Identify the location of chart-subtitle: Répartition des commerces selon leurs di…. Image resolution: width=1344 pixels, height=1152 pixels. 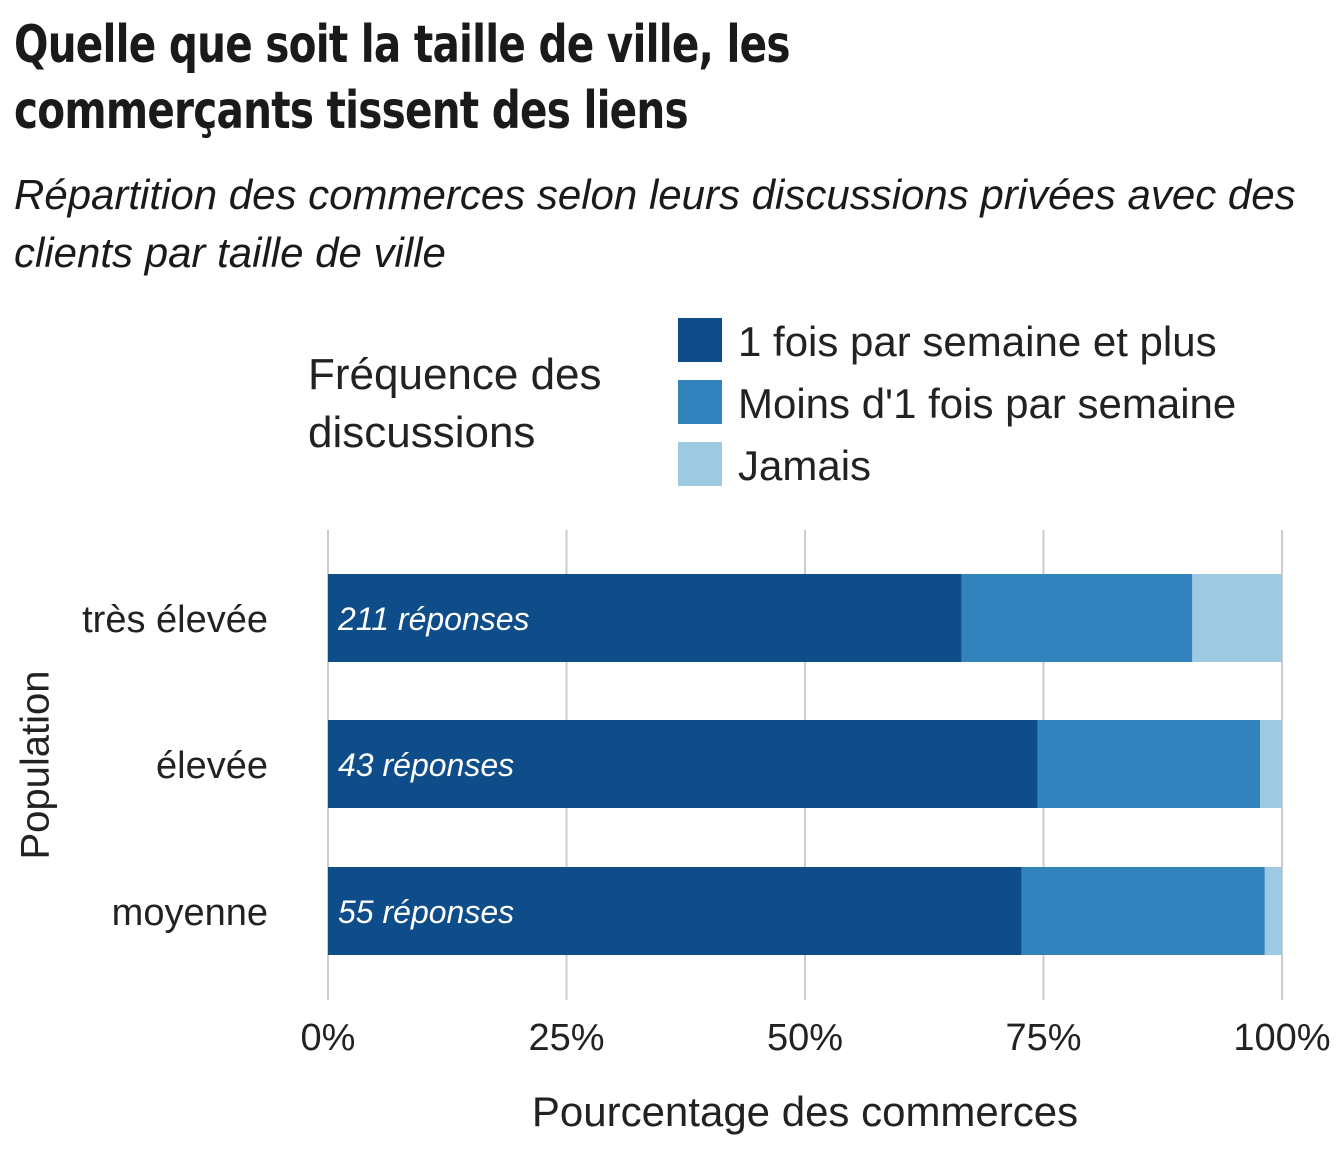
(655, 223).